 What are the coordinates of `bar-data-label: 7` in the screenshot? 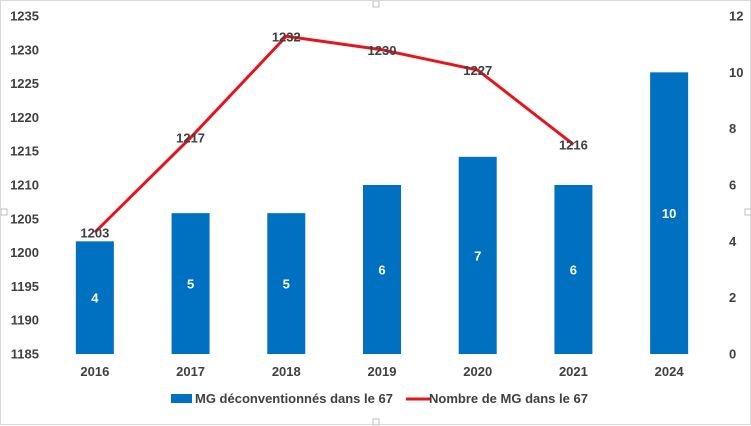 It's located at (477, 255).